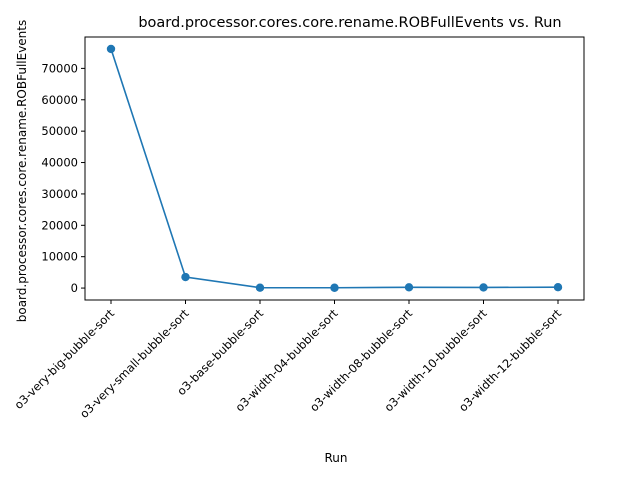  I want to click on y-tick-label: 30000, so click(59, 194).